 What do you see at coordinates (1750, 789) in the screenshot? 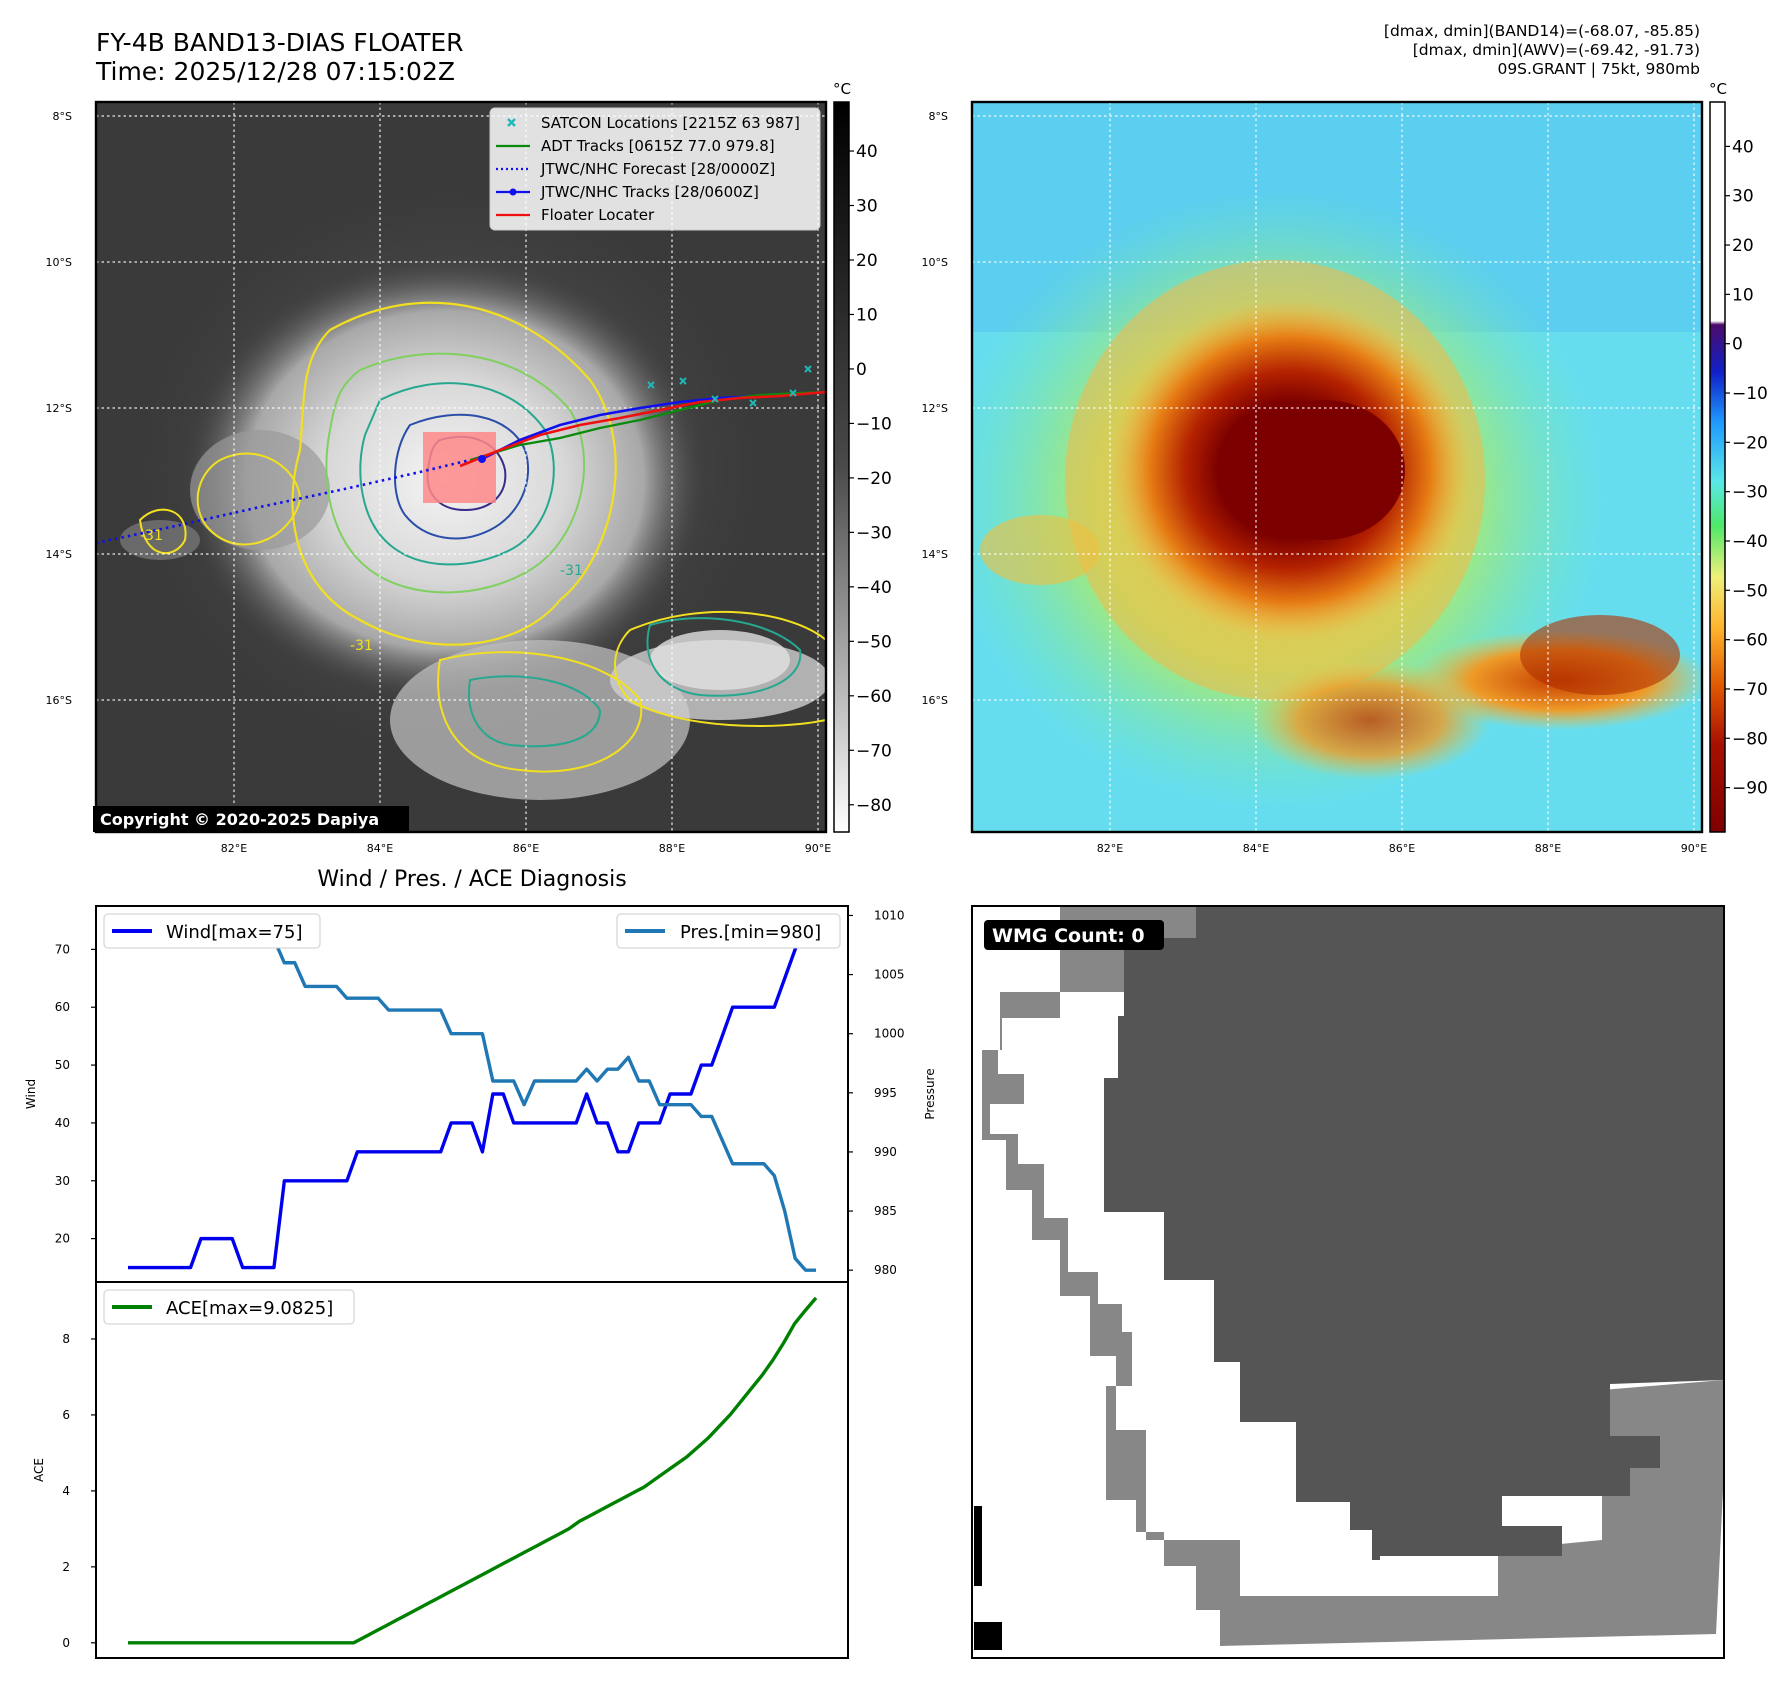
I see `wv-colorbar-tick: −90` at bounding box center [1750, 789].